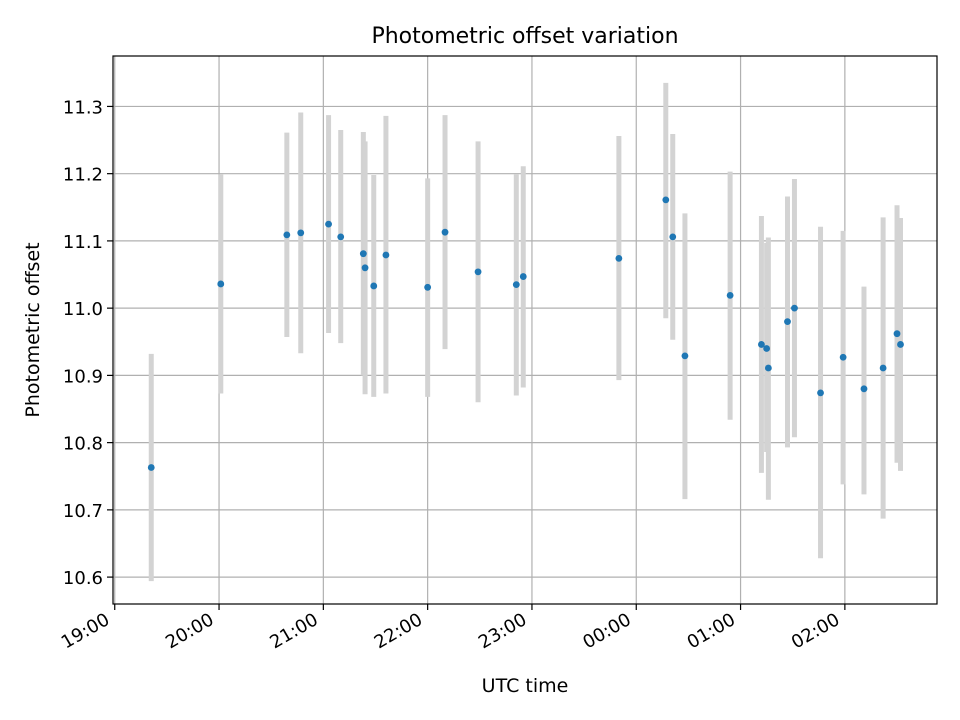 The image size is (960, 720). What do you see at coordinates (83, 242) in the screenshot?
I see `y-tick-label: 11.1` at bounding box center [83, 242].